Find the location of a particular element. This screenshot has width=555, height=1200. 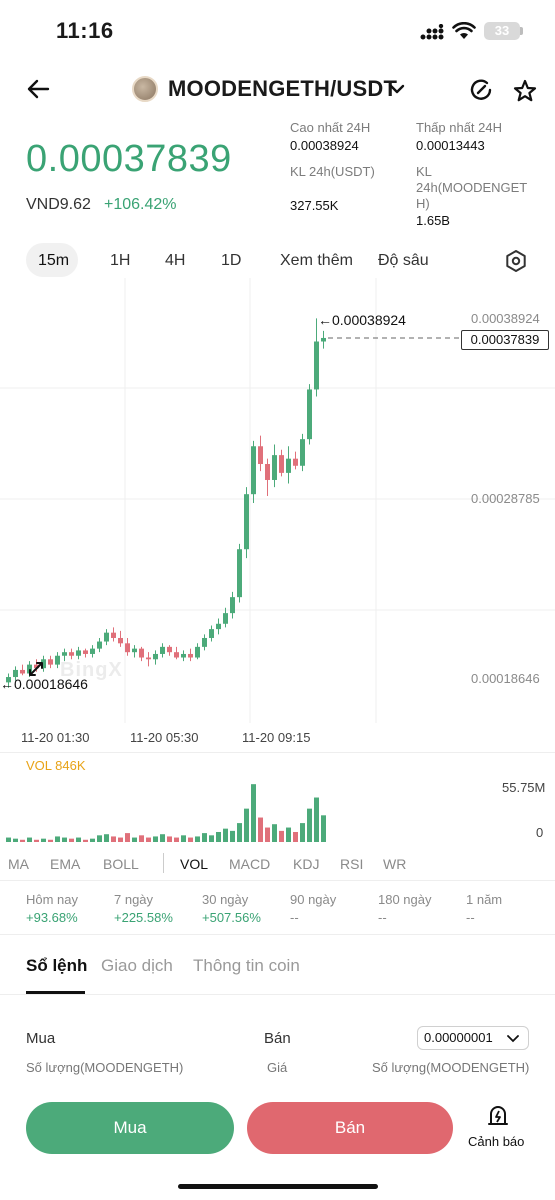

indicator-macd: MACD is located at coordinates (250, 864).